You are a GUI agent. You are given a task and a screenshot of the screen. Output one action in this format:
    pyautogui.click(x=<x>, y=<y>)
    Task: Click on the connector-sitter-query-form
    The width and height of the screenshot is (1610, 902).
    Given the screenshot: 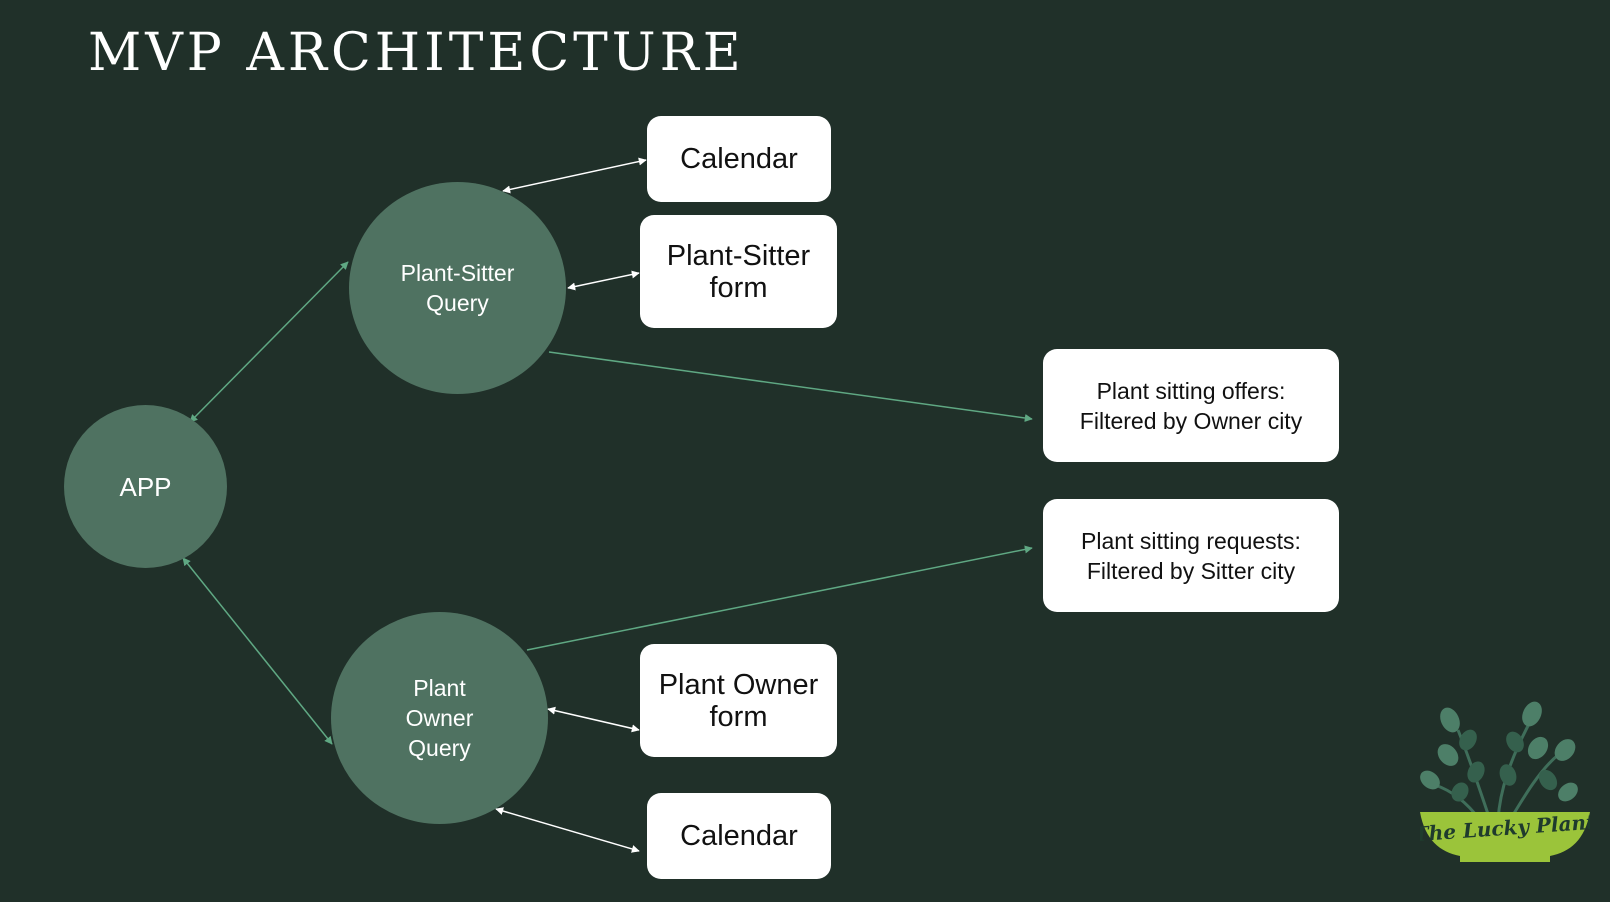 What is the action you would take?
    pyautogui.click(x=603, y=280)
    